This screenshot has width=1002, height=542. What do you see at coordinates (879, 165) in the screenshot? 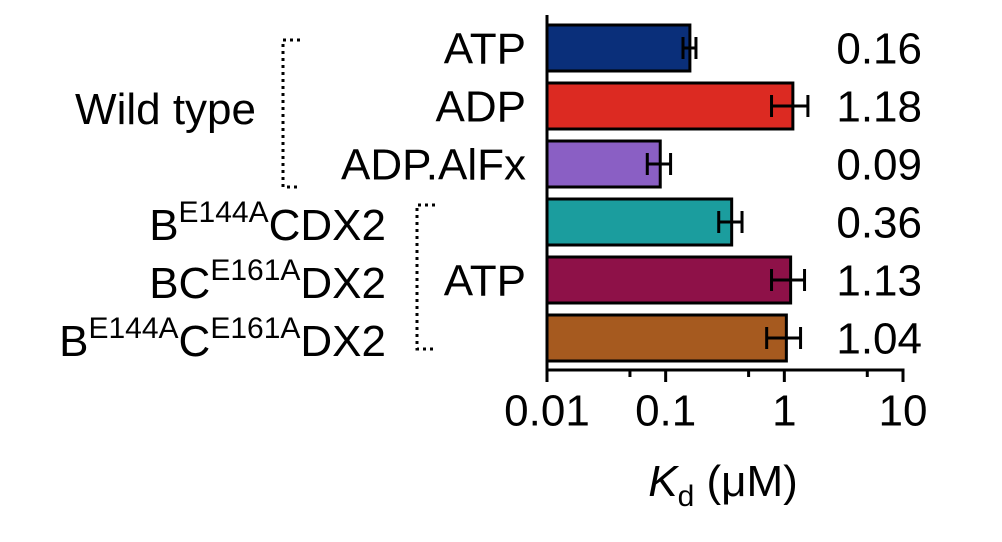
I see `value-label: 0.09` at bounding box center [879, 165].